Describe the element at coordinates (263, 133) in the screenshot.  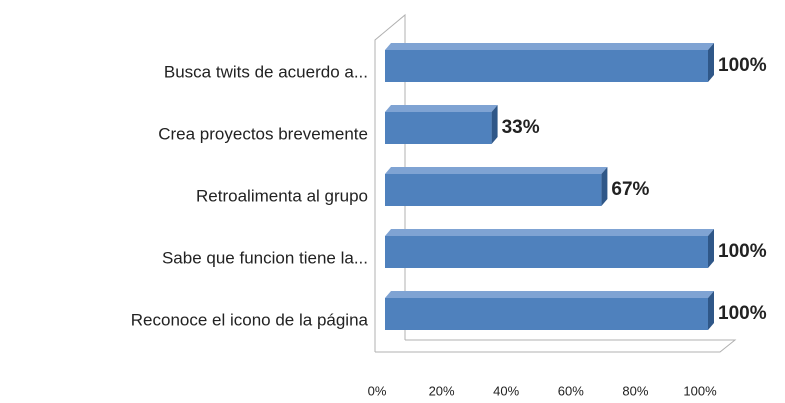
I see `y-tick-label: Crea proyectos brevemente` at that location.